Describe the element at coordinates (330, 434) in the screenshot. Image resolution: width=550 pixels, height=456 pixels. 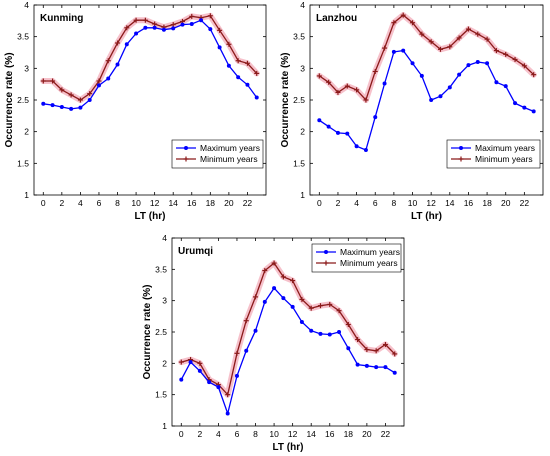
I see `x-tick-label: 16` at that location.